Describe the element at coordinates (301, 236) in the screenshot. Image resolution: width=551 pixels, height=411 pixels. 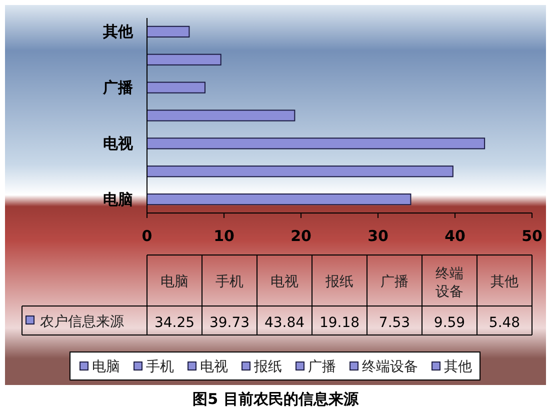
I see `x-tick-label: 20` at that location.